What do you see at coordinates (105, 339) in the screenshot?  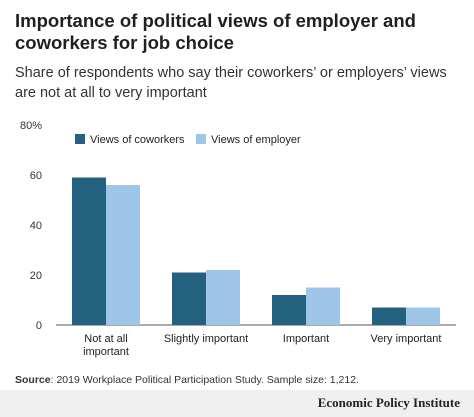 I see `x-tick-label: Not at all` at bounding box center [105, 339].